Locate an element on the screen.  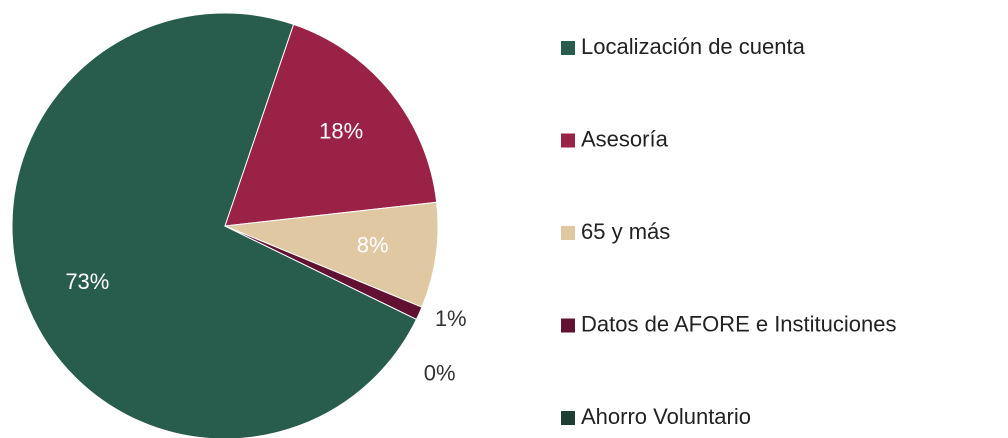
legend-label: 65 y más is located at coordinates (625, 231).